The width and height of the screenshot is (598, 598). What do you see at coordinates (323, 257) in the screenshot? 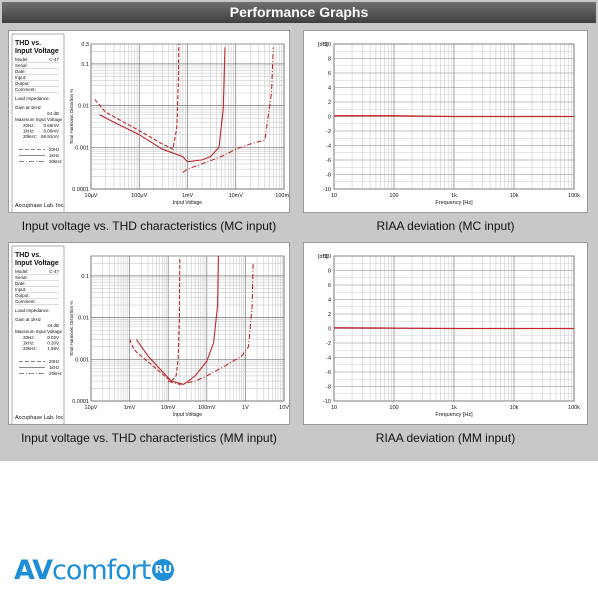
I see `y-unit-label: [dB]` at bounding box center [323, 257].